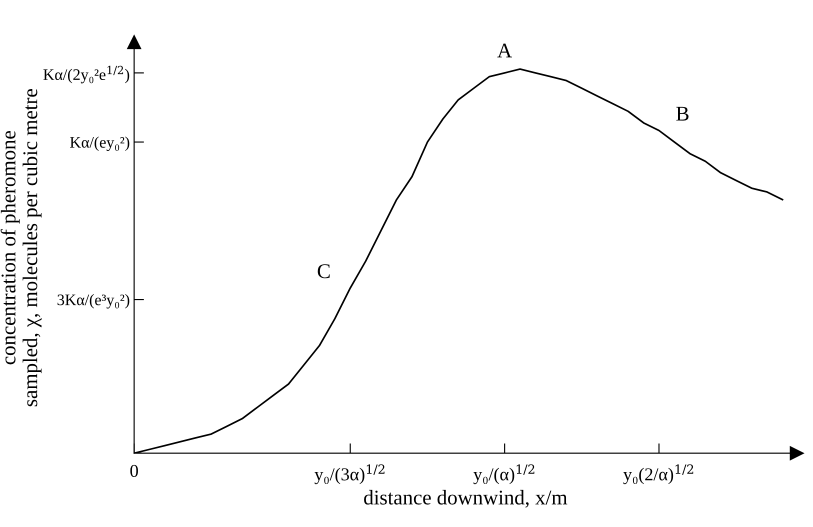  Describe the element at coordinates (324, 271) in the screenshot. I see `annotation: C` at that location.